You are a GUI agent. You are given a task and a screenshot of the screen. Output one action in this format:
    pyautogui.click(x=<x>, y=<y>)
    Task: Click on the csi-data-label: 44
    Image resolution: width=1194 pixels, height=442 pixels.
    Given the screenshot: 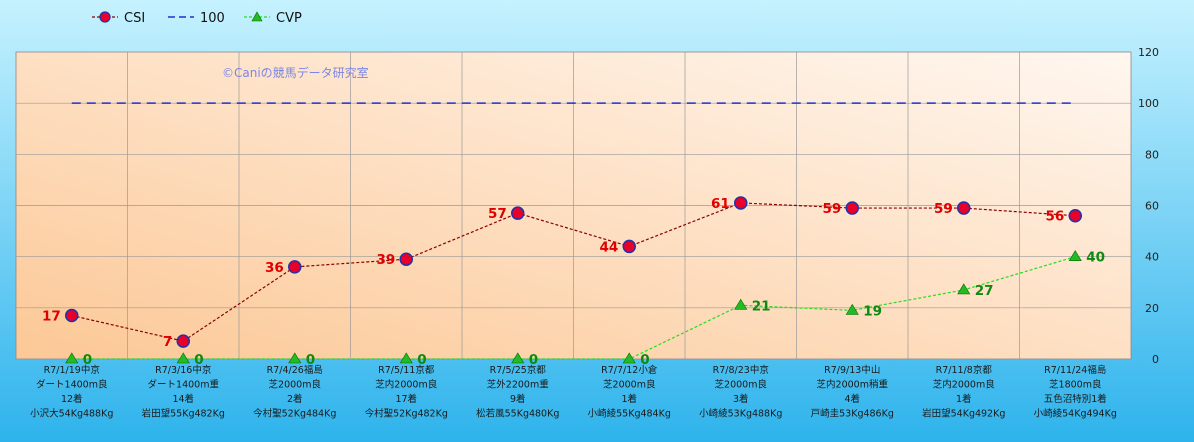 What is the action you would take?
    pyautogui.click(x=608, y=247)
    